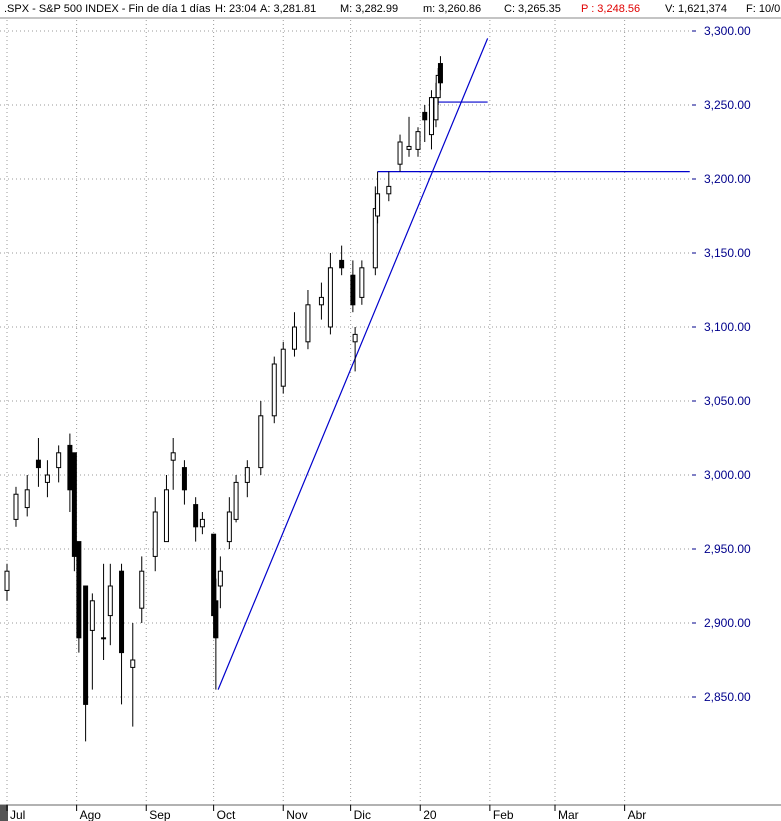  Describe the element at coordinates (727, 623) in the screenshot. I see `y-tick-label: 2,900.00` at that location.